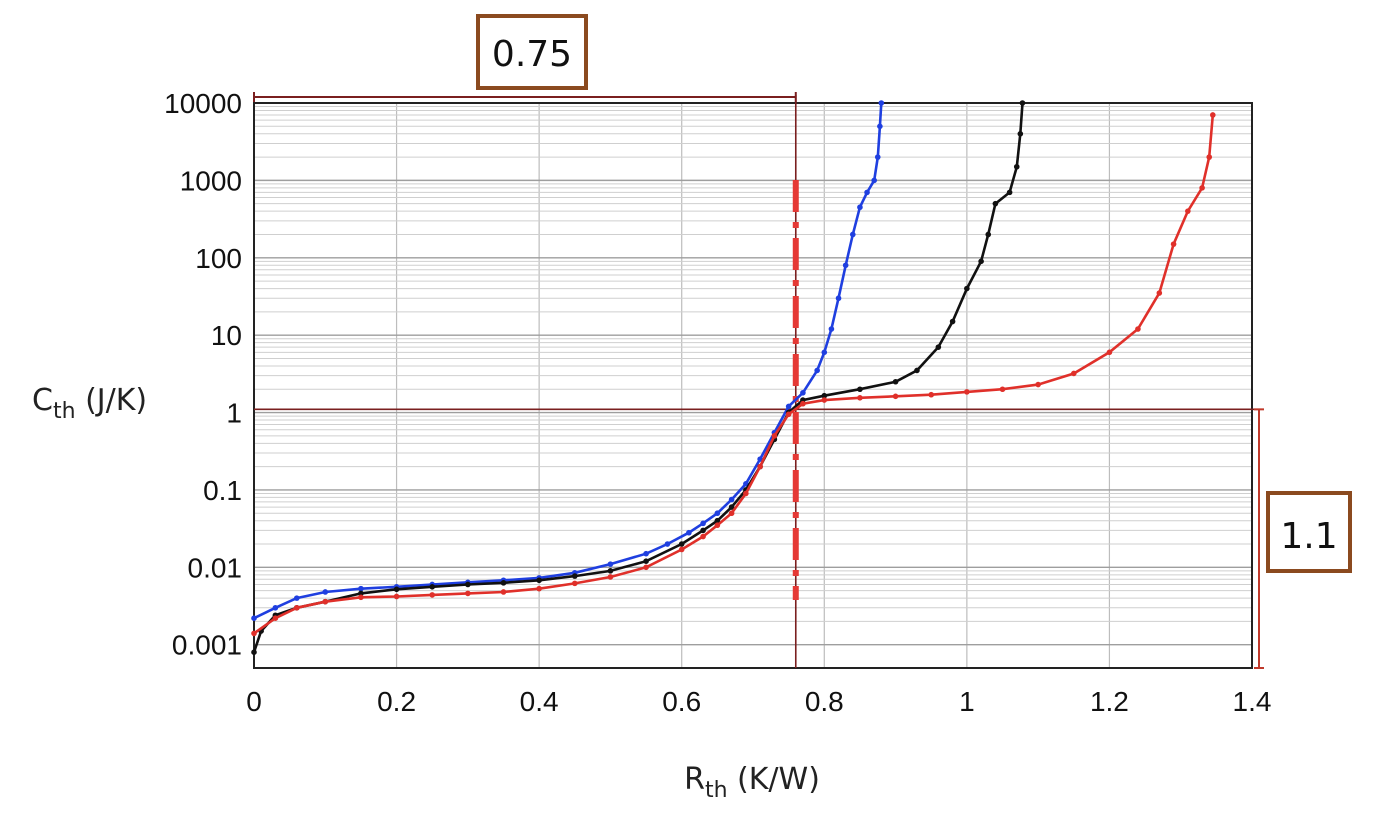 The width and height of the screenshot is (1384, 822). Describe the element at coordinates (824, 701) in the screenshot. I see `x-tick-label: 0.8` at that location.